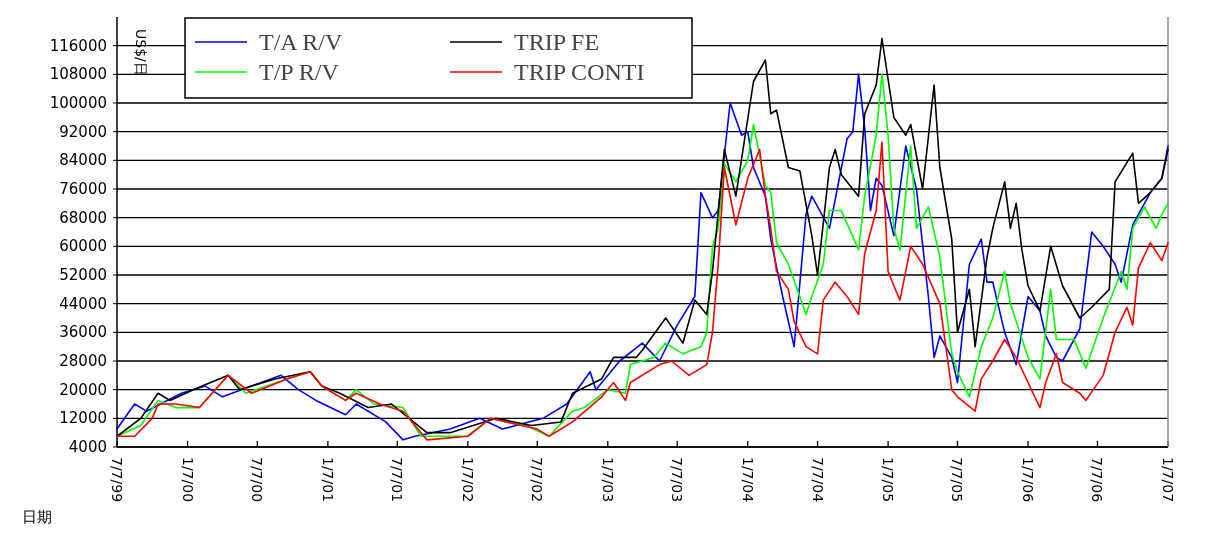 Image resolution: width=1210 pixels, height=541 pixels. Describe the element at coordinates (397, 480) in the screenshot. I see `x-tick-label: 7/7/01` at that location.